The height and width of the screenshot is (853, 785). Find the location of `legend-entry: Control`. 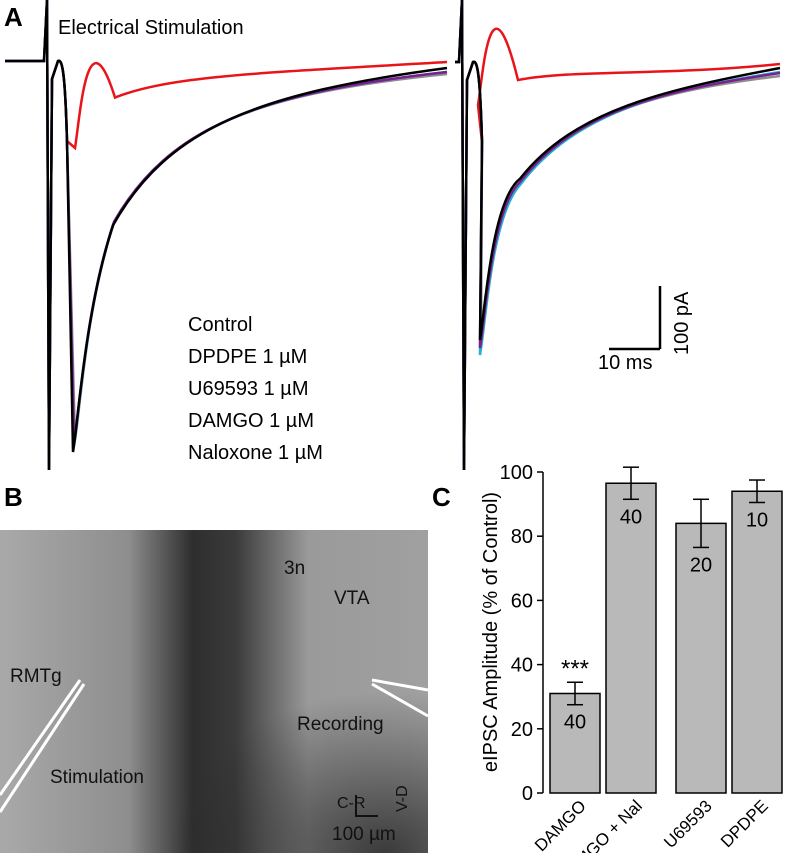

legend-entry: Control is located at coordinates (220, 325).